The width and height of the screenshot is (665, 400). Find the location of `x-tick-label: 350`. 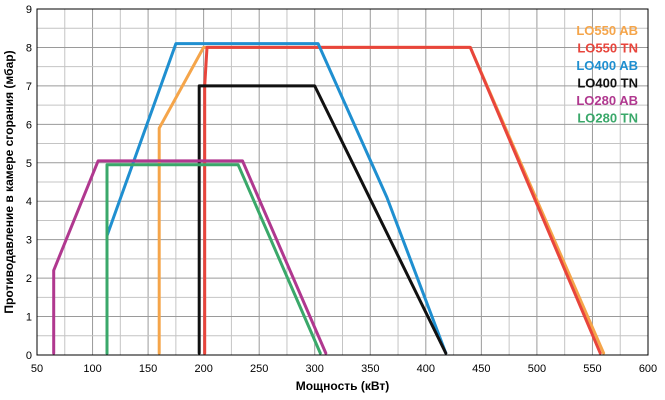

x-tick-label: 350 is located at coordinates (370, 369).